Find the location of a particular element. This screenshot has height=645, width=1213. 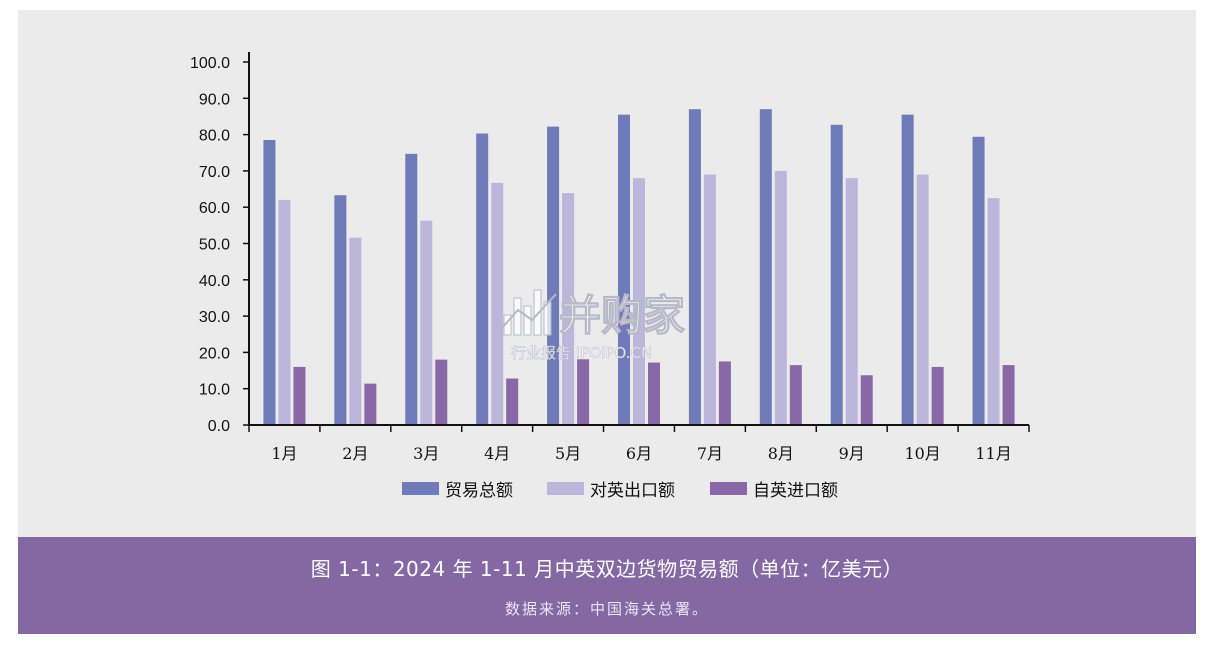

legend-label: 自英进口额 is located at coordinates (795, 491).